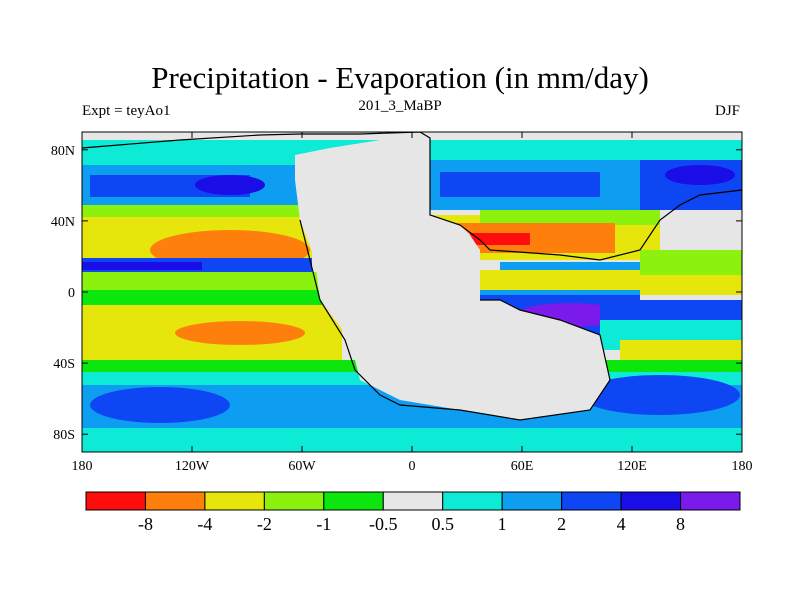 The image size is (800, 600). Describe the element at coordinates (570, 217) in the screenshot. I see `field-east-subtropical-north-green` at that location.